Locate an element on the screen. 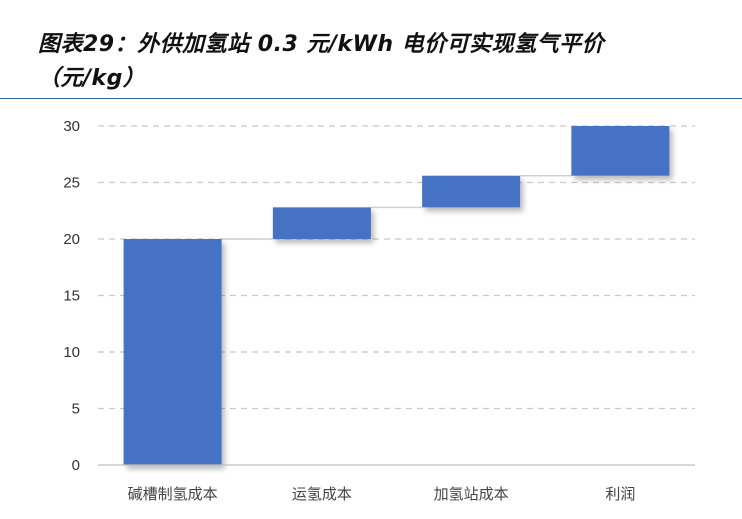 Image resolution: width=742 pixels, height=519 pixels. chart-title: 图表29：外供加氢站 0.3 元/kWh 电价可实现氢气平价 （元/kg） is located at coordinates (383, 62).